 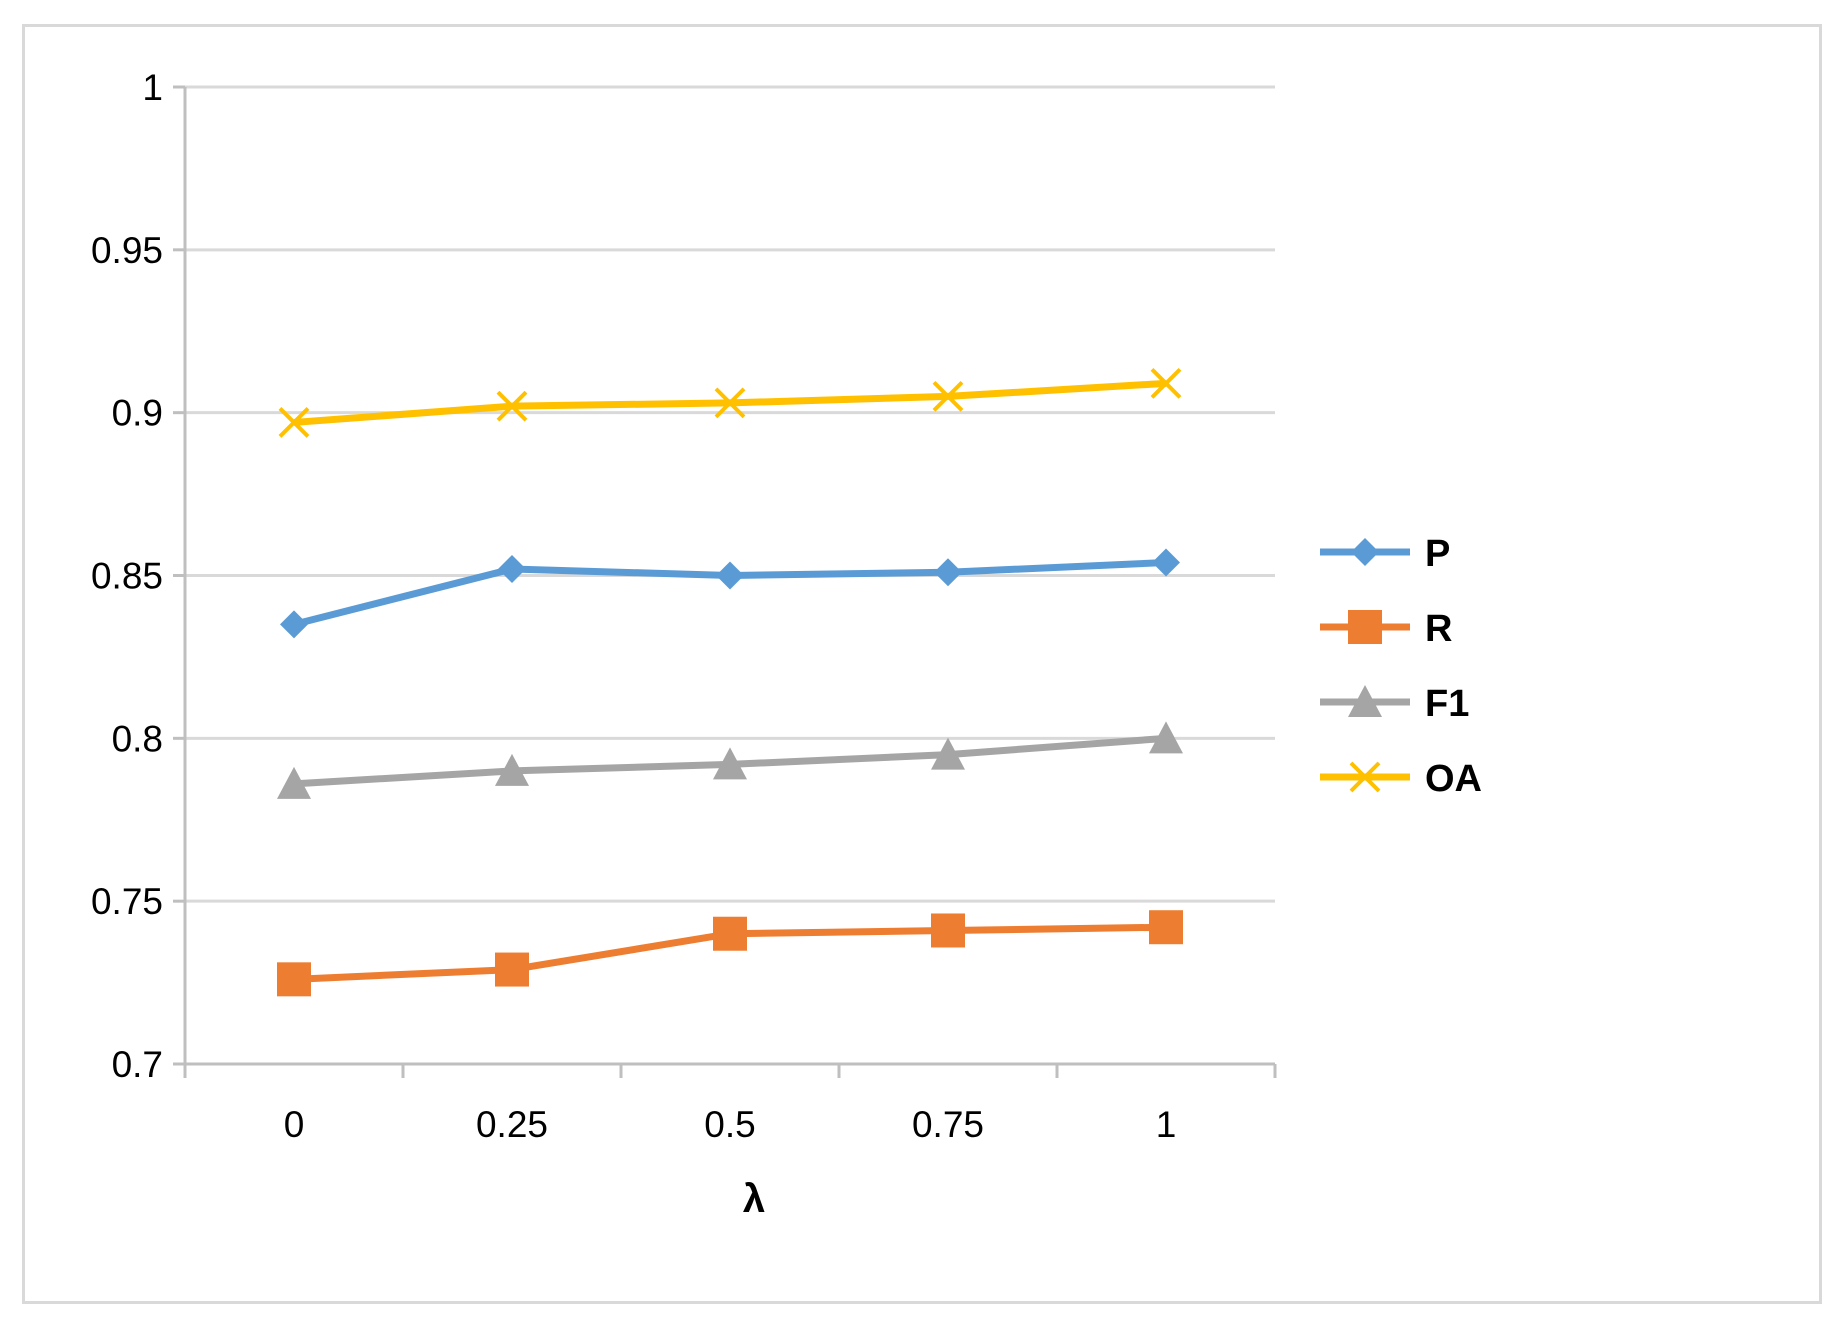 I want to click on legend-item-p: P, so click(x=1385, y=554).